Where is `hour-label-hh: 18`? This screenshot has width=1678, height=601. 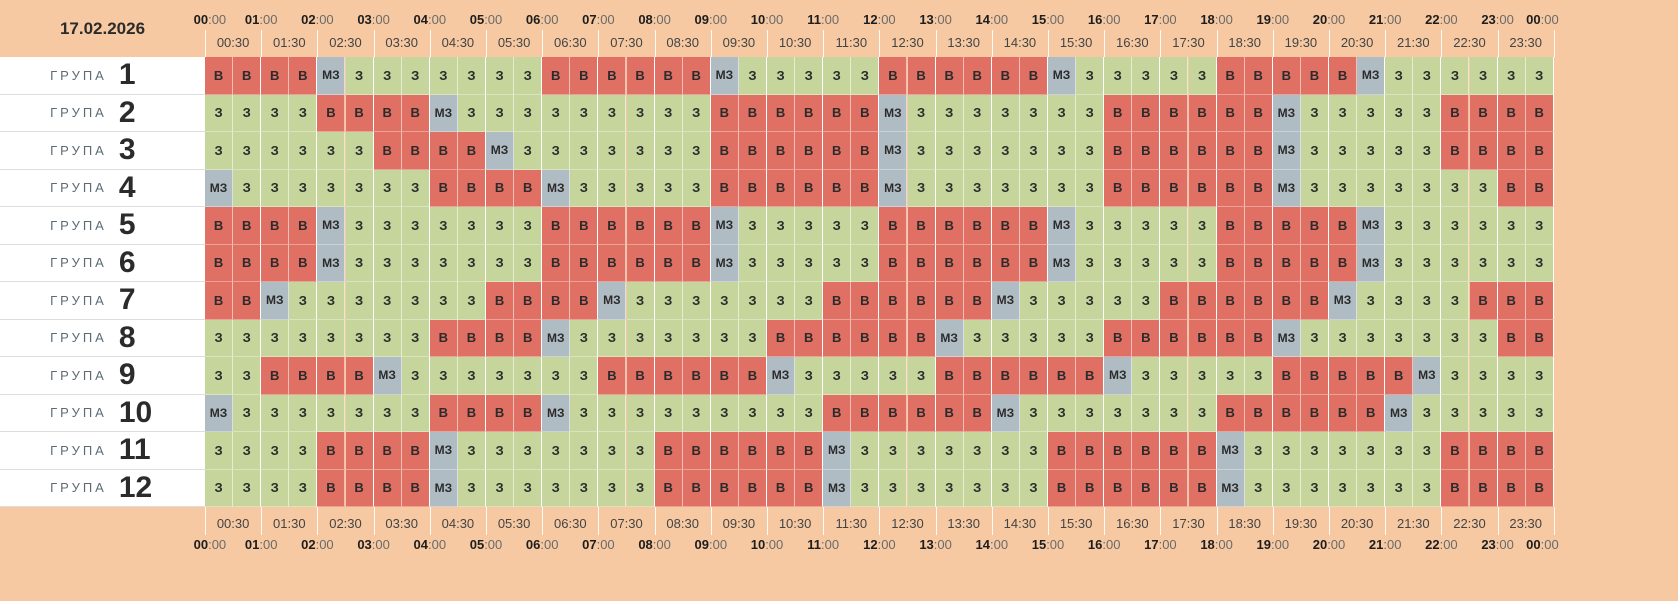
hour-label-hh: 18 is located at coordinates (1207, 544).